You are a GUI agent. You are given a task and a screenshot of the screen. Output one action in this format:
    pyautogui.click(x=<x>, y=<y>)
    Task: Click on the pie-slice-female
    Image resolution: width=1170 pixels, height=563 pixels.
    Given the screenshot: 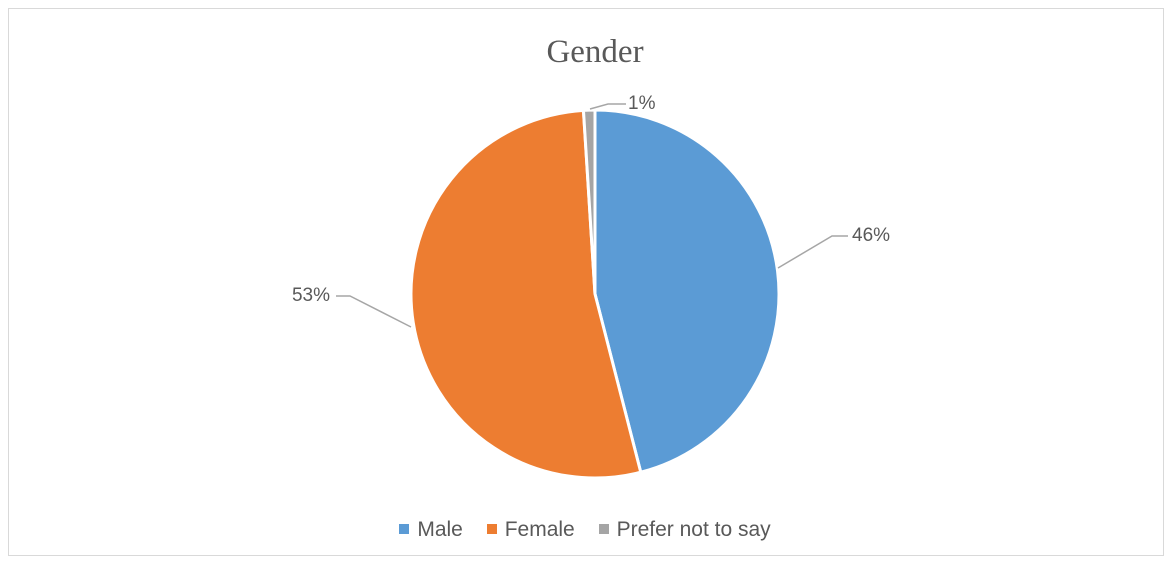 What is the action you would take?
    pyautogui.click(x=526, y=294)
    